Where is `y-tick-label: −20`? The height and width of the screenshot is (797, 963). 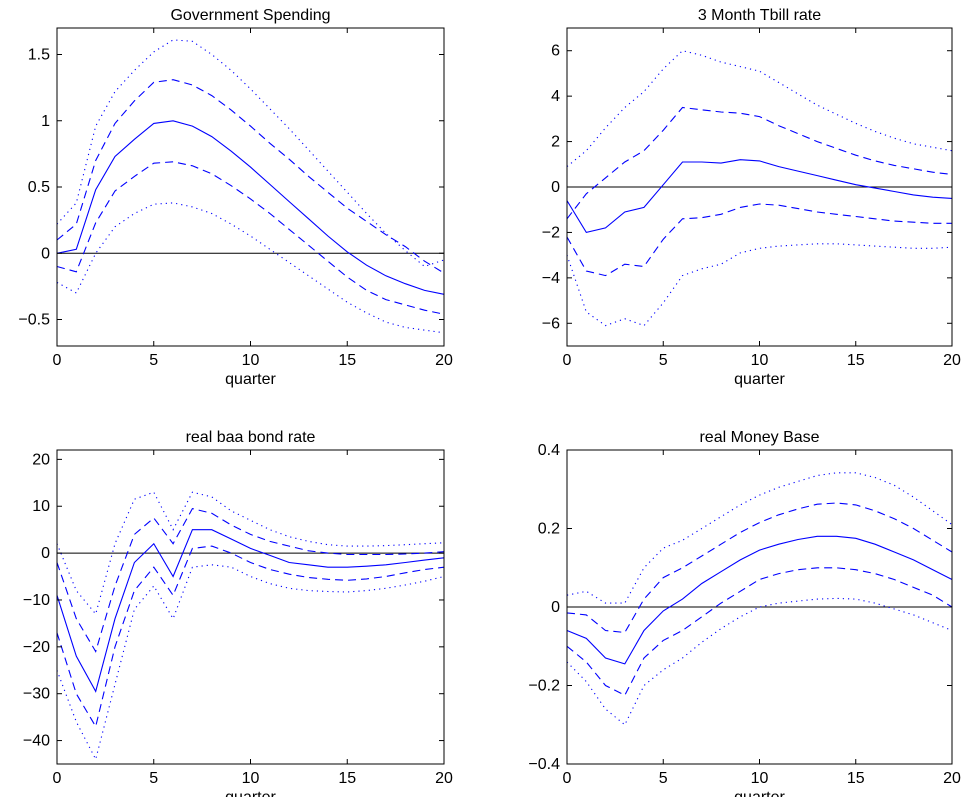
y-tick-label: −20 is located at coordinates (36, 647).